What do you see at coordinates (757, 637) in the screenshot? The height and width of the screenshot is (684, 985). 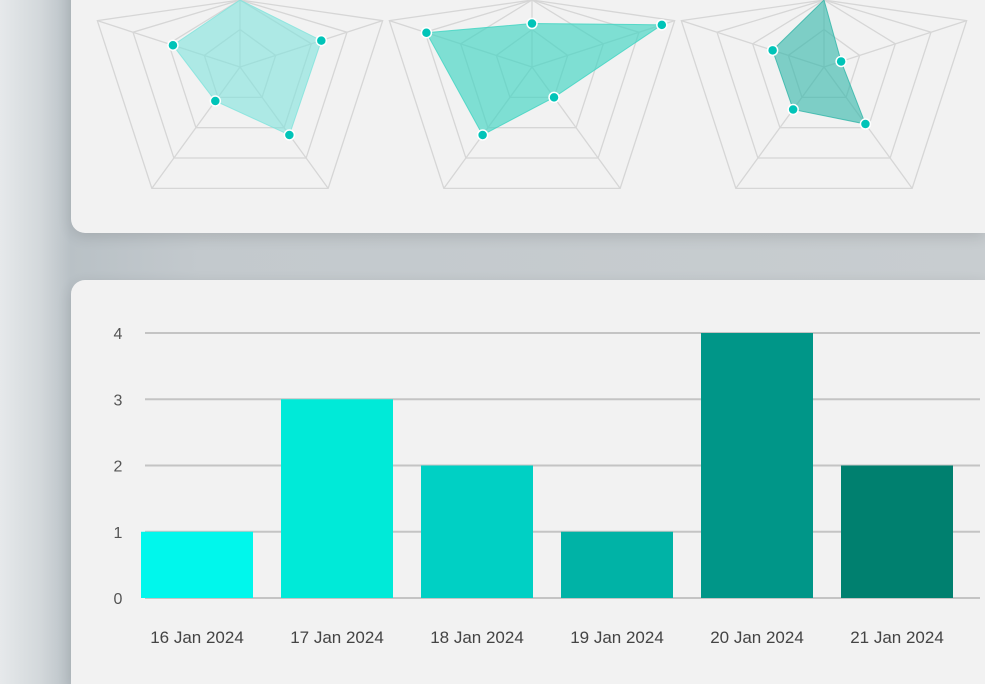 I see `x-tick-label: 20 Jan 2024` at bounding box center [757, 637].